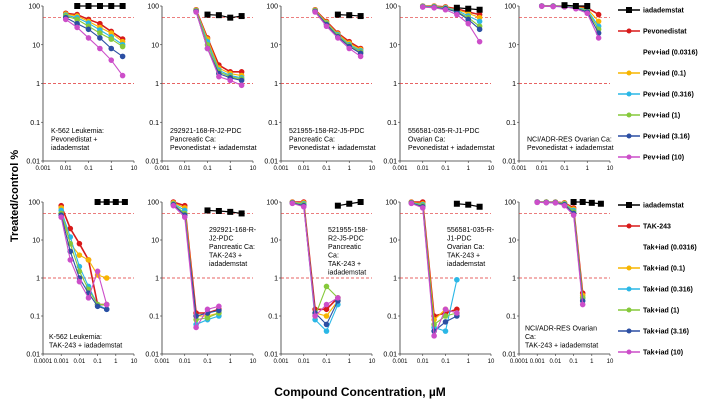 This screenshot has width=720, height=403. I want to click on panel-annotation: Pancreatic, so click(345, 247).